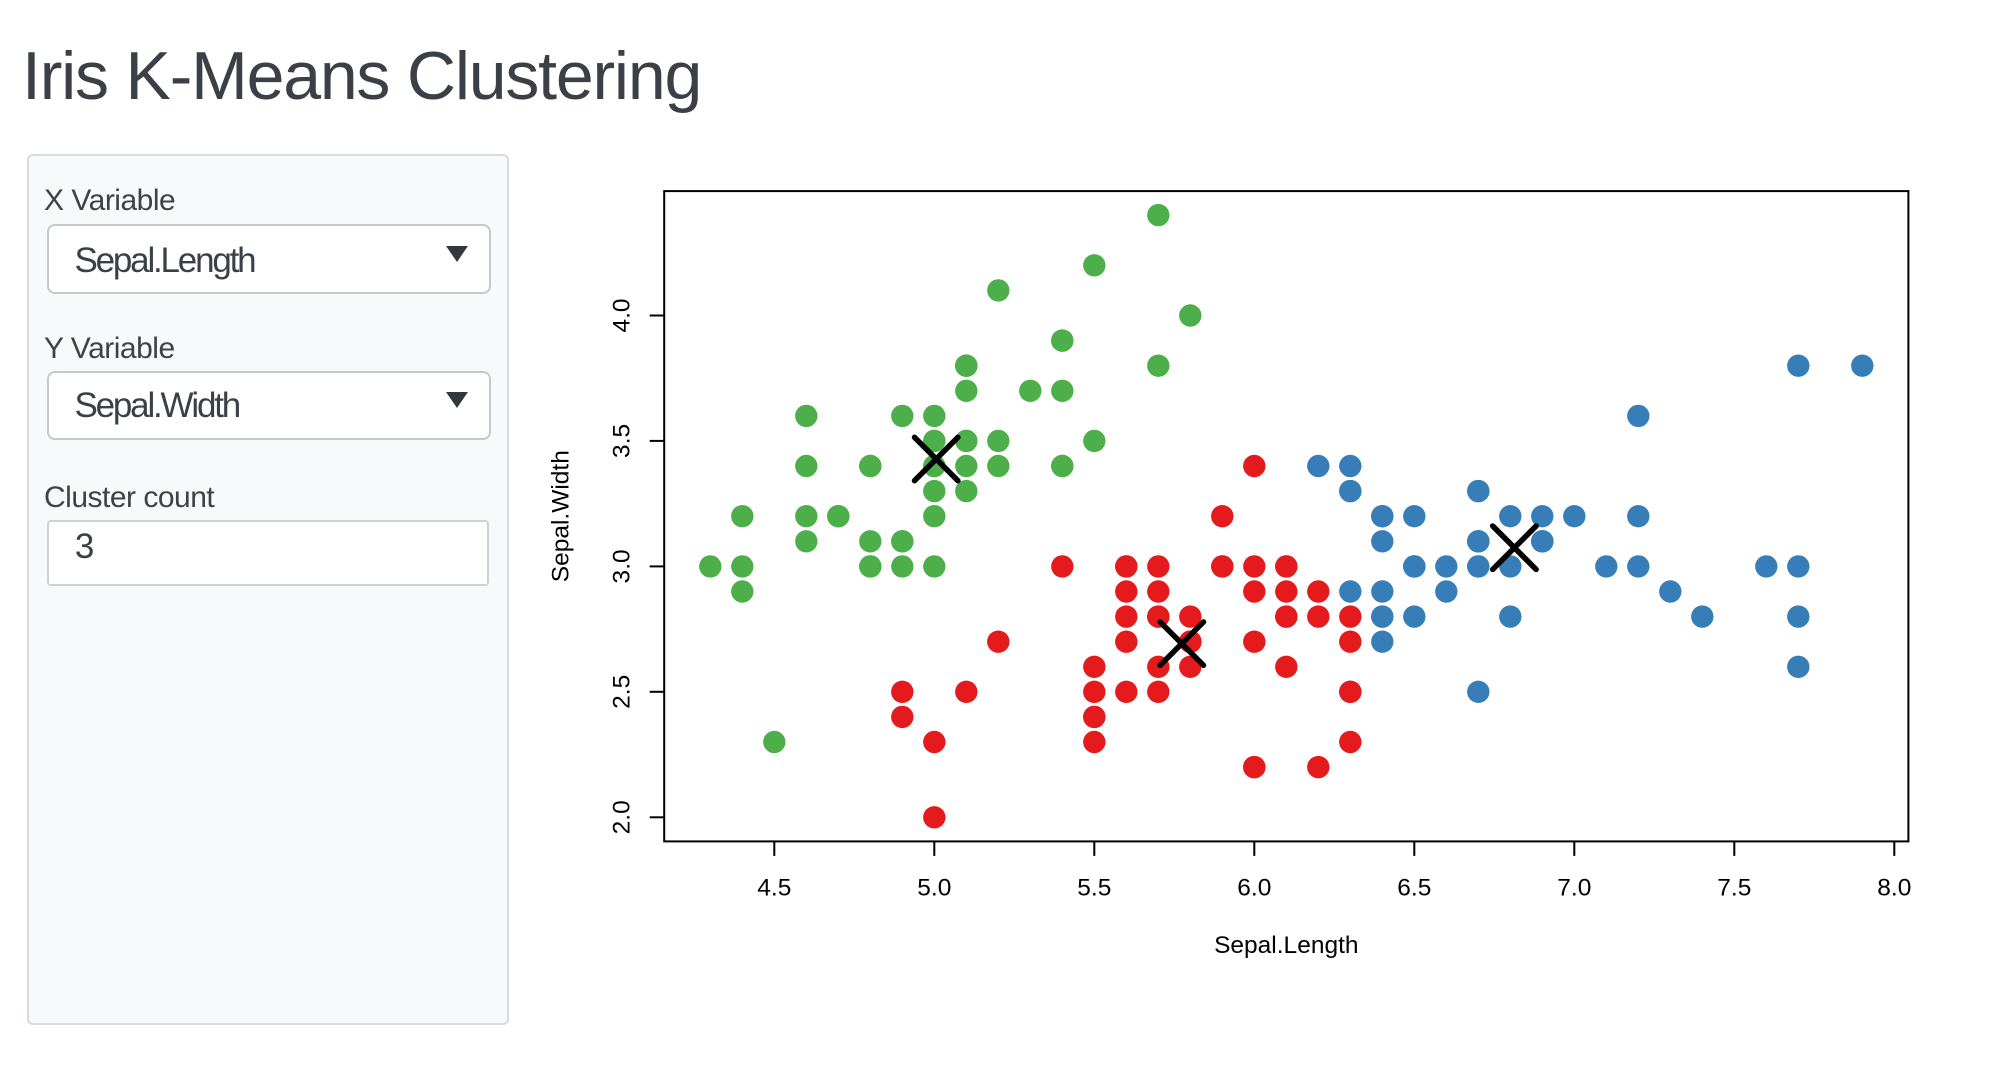 The width and height of the screenshot is (1996, 1084). I want to click on svg-text: 5.0, so click(934, 888).